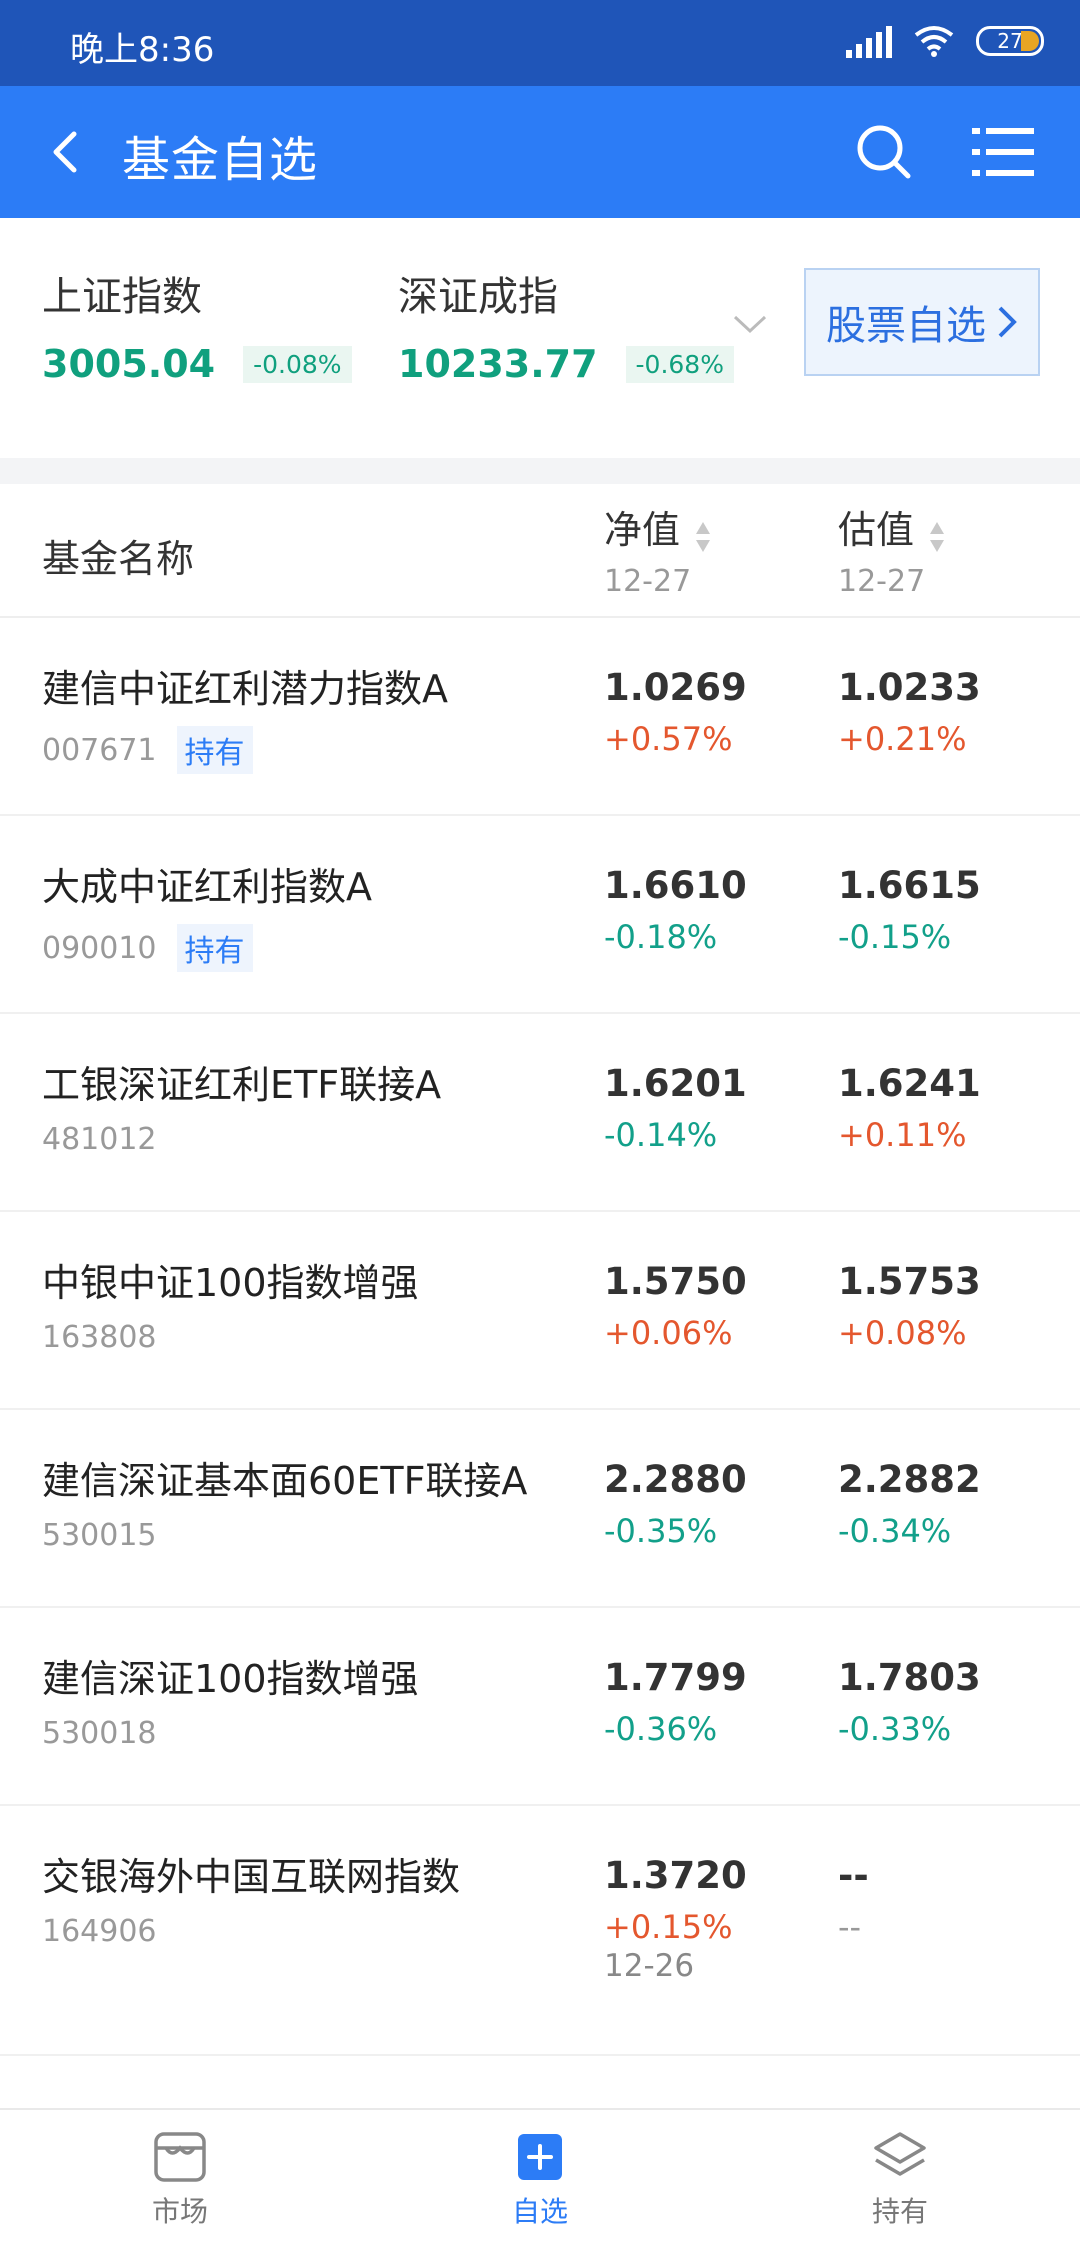 The width and height of the screenshot is (1080, 2244). What do you see at coordinates (675, 1677) in the screenshot?
I see `fund-nav: 1.7799` at bounding box center [675, 1677].